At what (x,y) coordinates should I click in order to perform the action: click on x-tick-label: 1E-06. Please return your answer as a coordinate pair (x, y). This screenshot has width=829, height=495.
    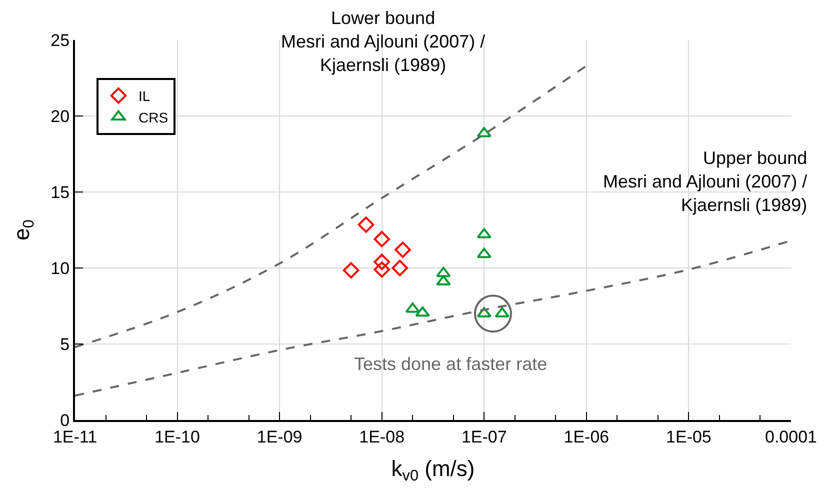
    Looking at the image, I should click on (587, 436).